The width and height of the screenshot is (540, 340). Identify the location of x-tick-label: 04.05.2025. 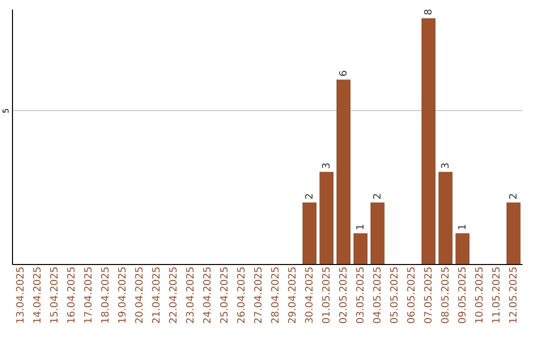
(378, 295).